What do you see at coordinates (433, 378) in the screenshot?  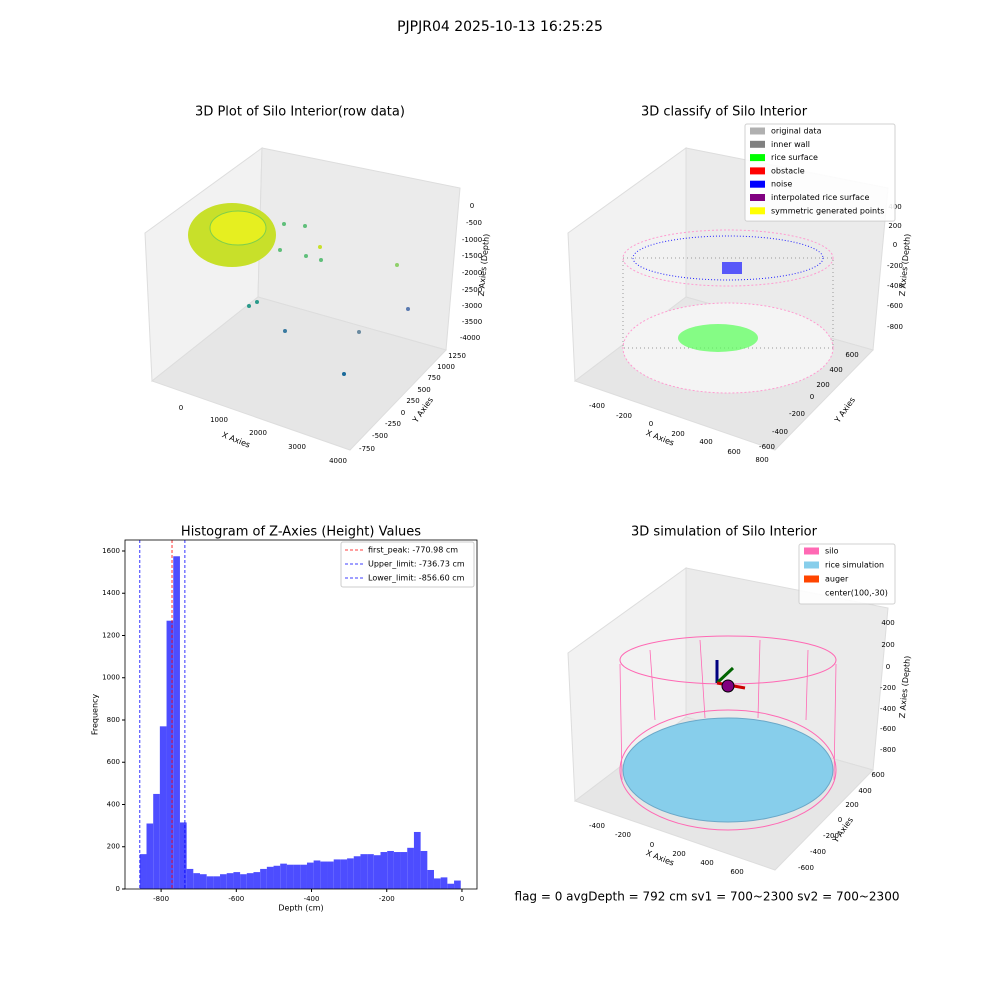 I see `y-tick-label: 750` at bounding box center [433, 378].